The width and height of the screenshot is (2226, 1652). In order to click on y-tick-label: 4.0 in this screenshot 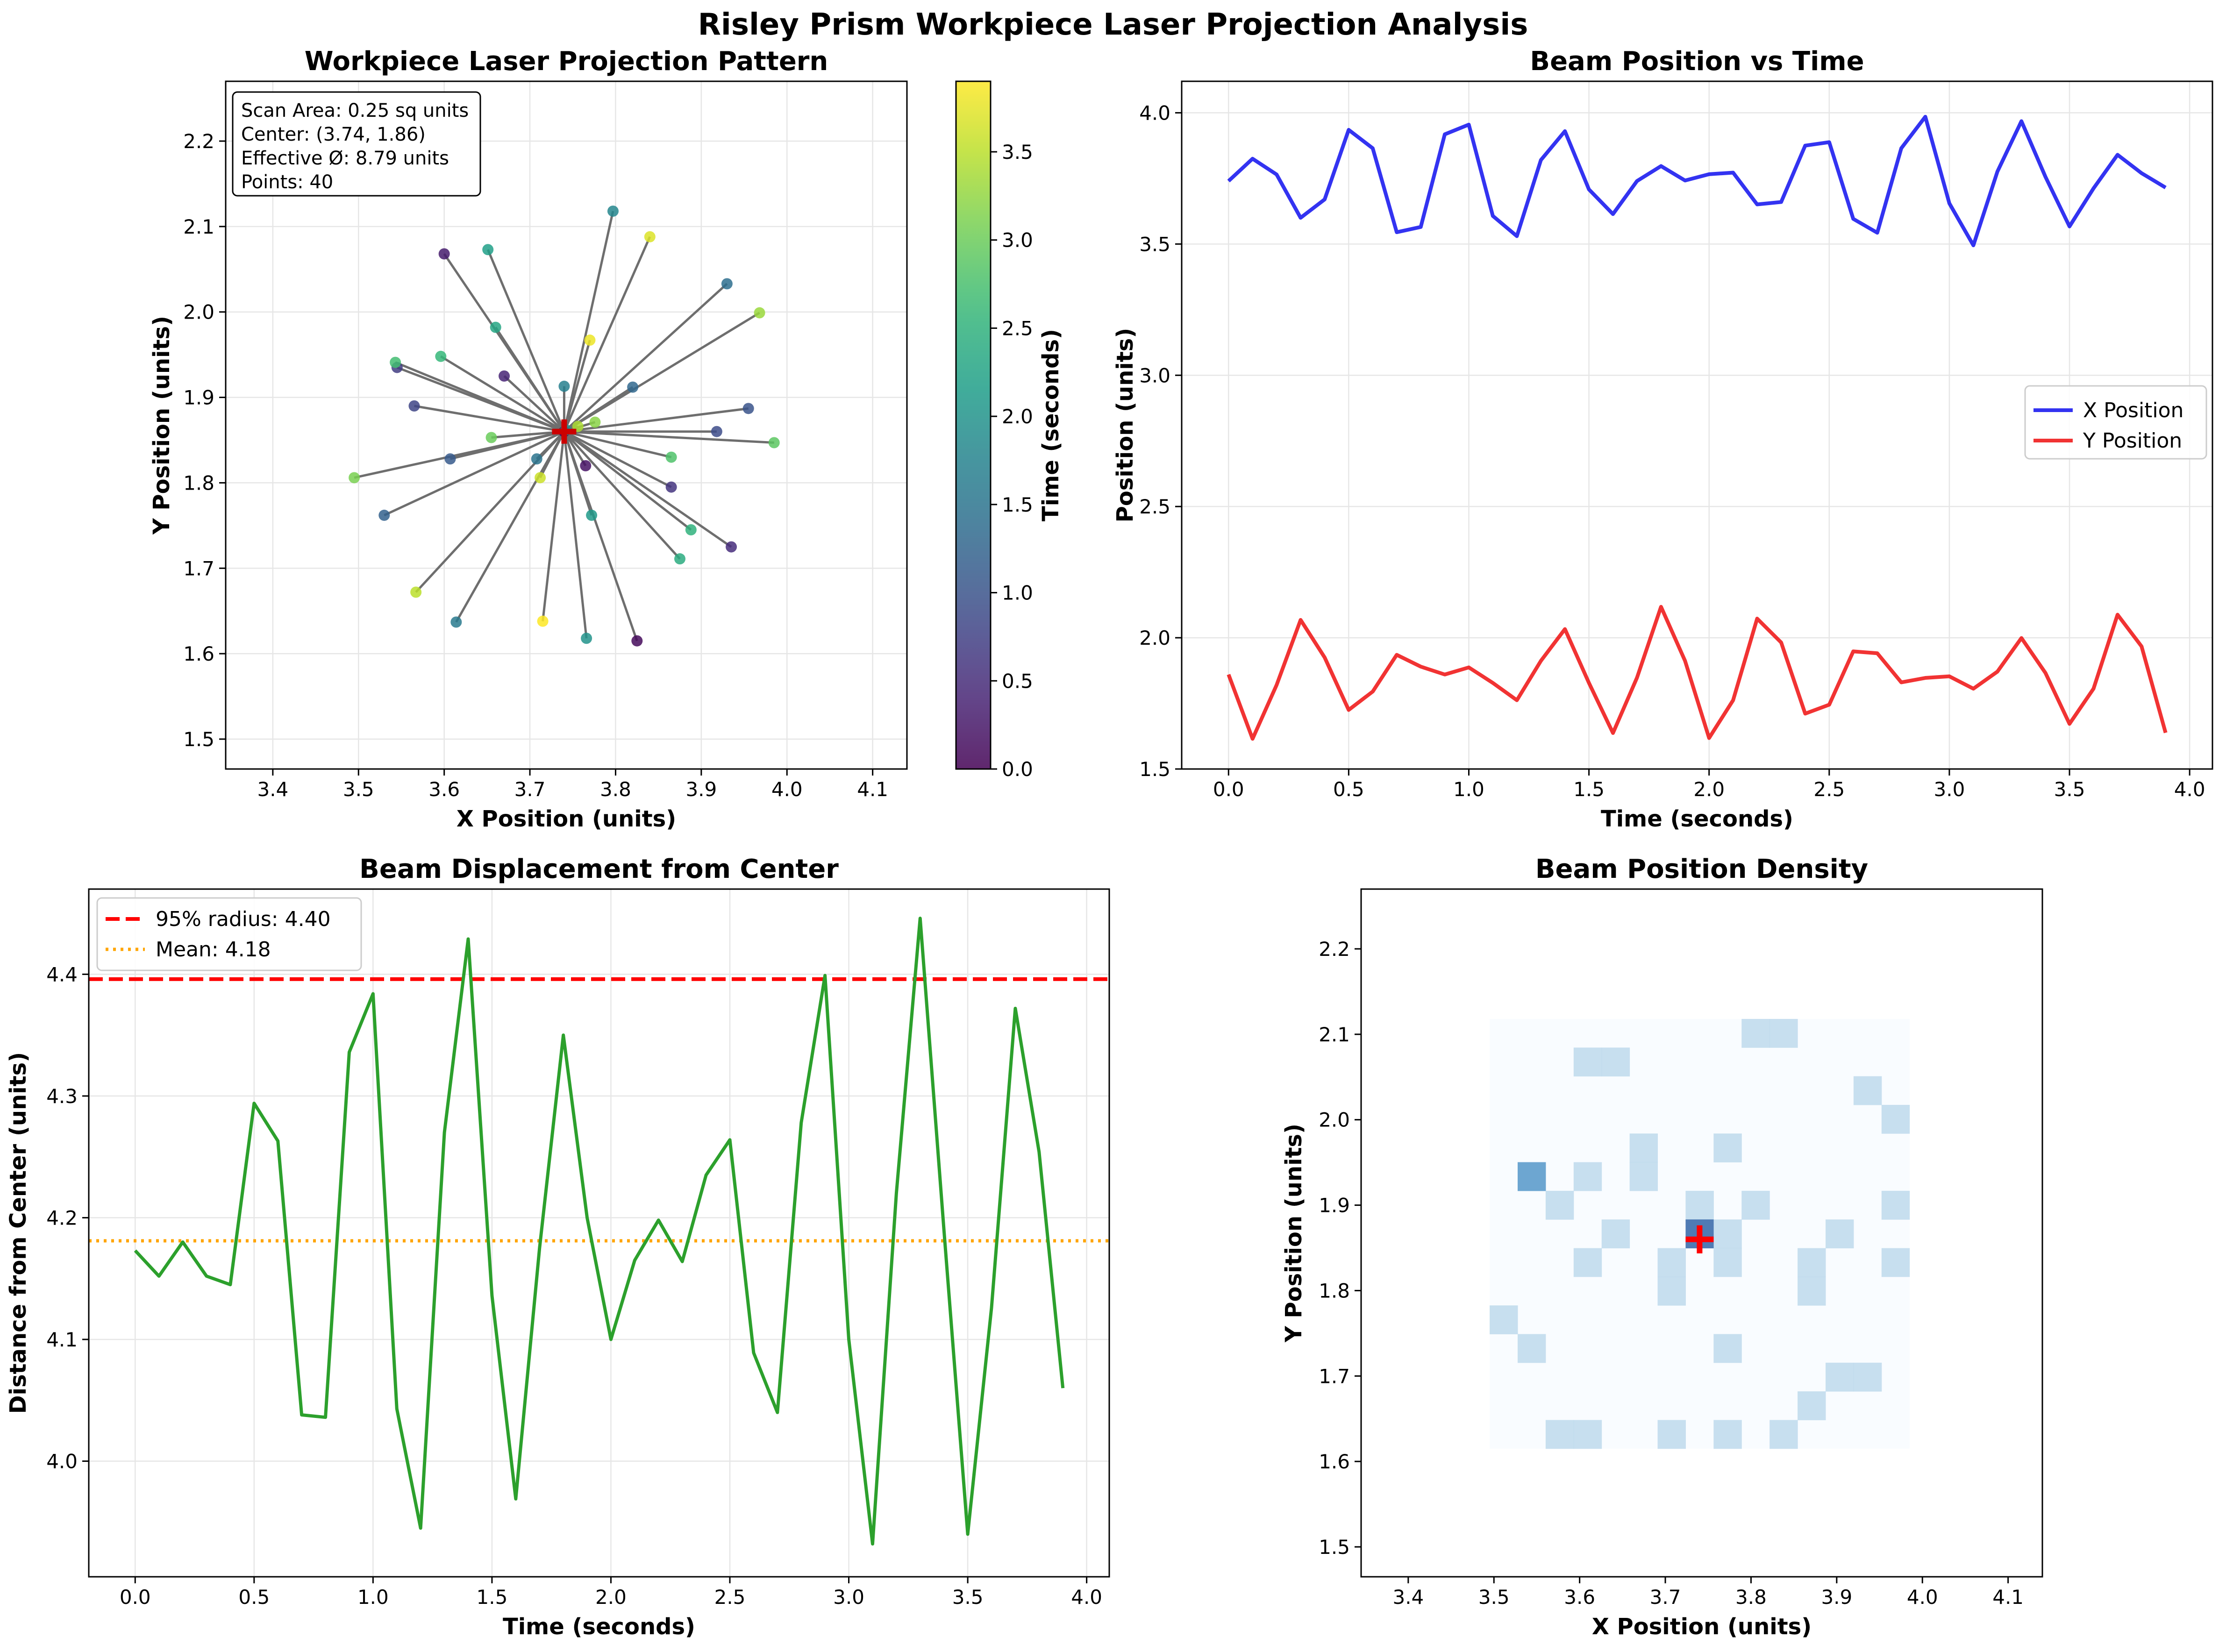, I will do `click(62, 1461)`.